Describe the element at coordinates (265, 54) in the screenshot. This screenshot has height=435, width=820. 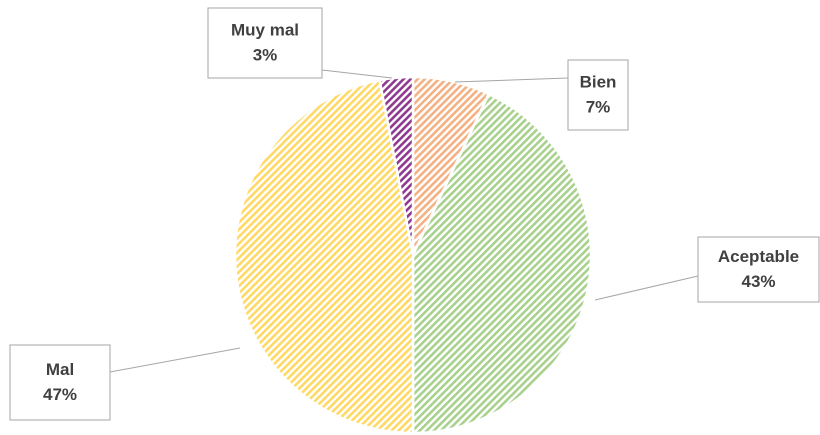
I see `value-label: 3%` at that location.